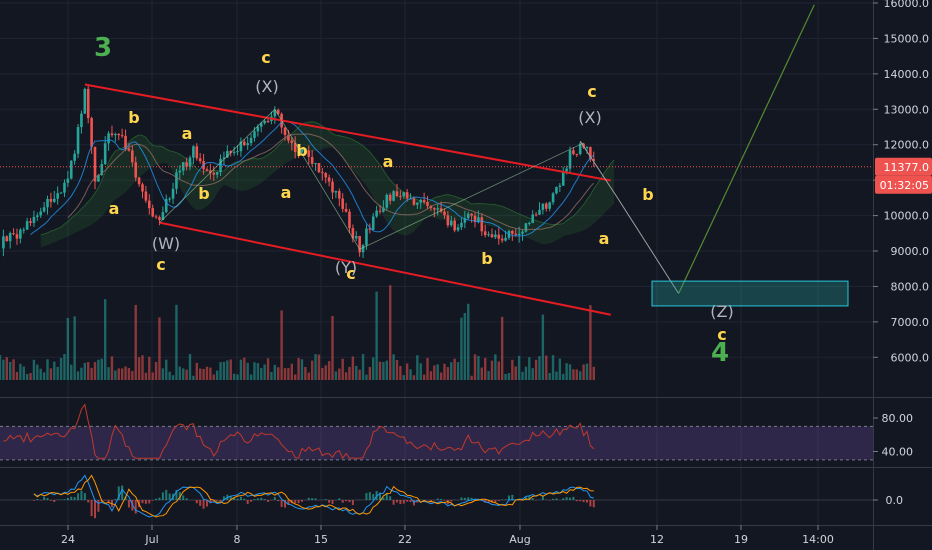 This screenshot has height=550, width=932. What do you see at coordinates (903, 166) in the screenshot?
I see `current-price-badge` at bounding box center [903, 166].